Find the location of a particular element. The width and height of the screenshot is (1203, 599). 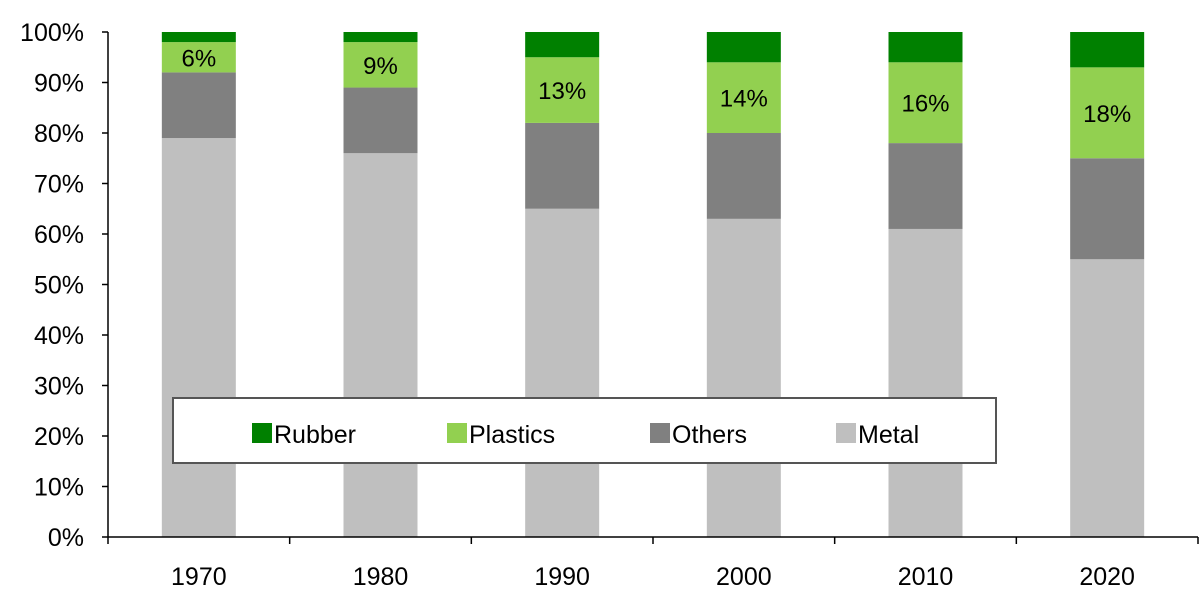

bar-others-2000 is located at coordinates (743, 176).